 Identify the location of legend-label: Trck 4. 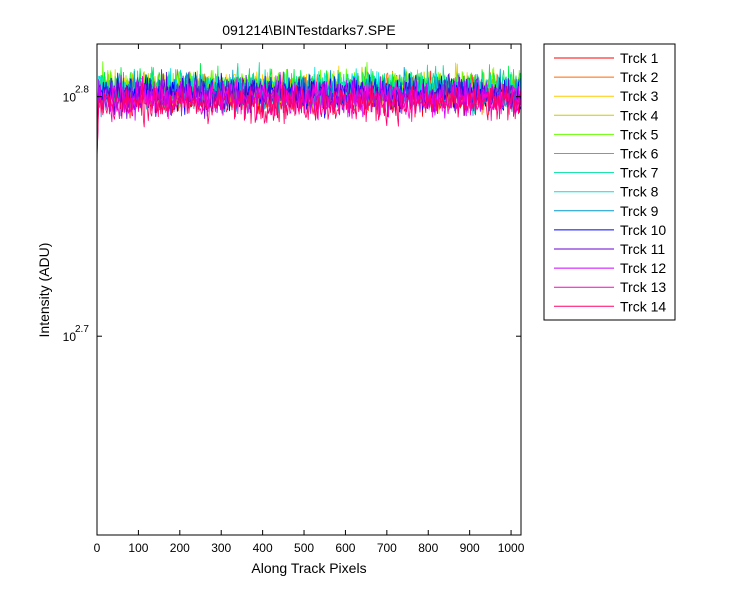
(639, 115).